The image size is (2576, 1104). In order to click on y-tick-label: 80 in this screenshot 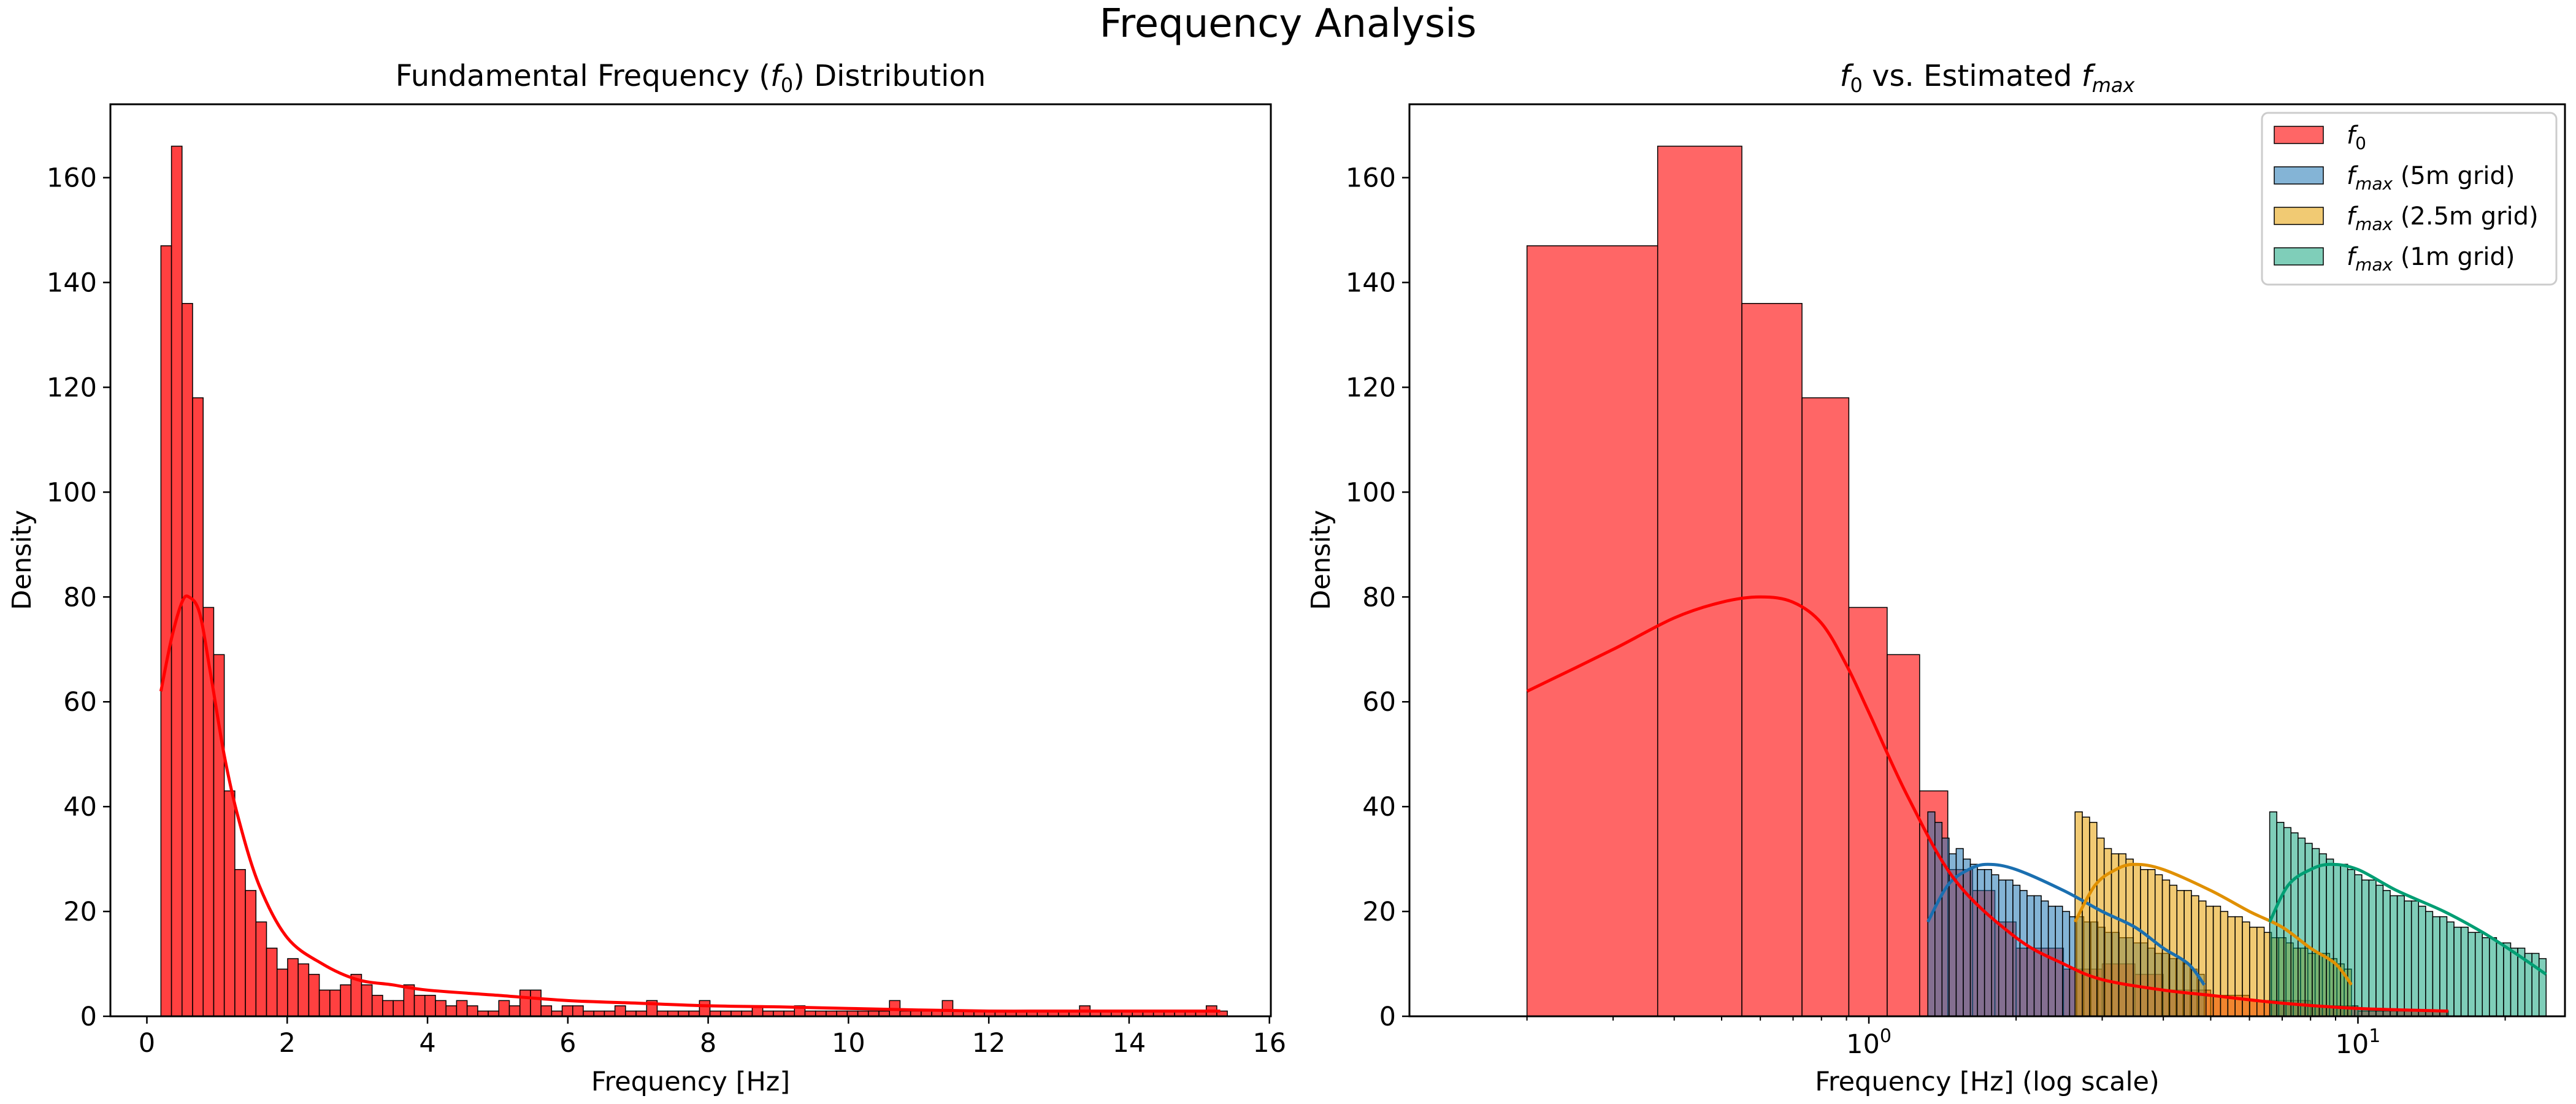, I will do `click(80, 597)`.